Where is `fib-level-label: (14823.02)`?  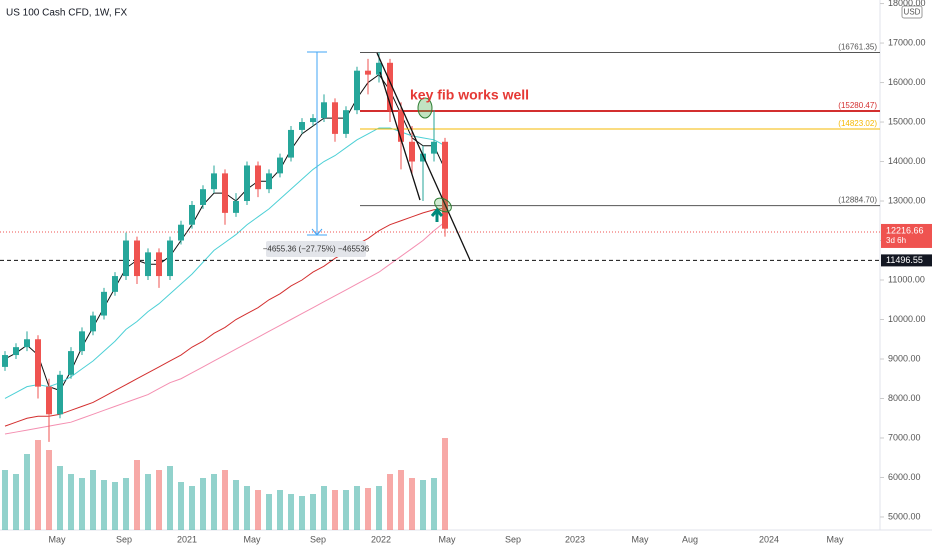 fib-level-label: (14823.02) is located at coordinates (857, 123).